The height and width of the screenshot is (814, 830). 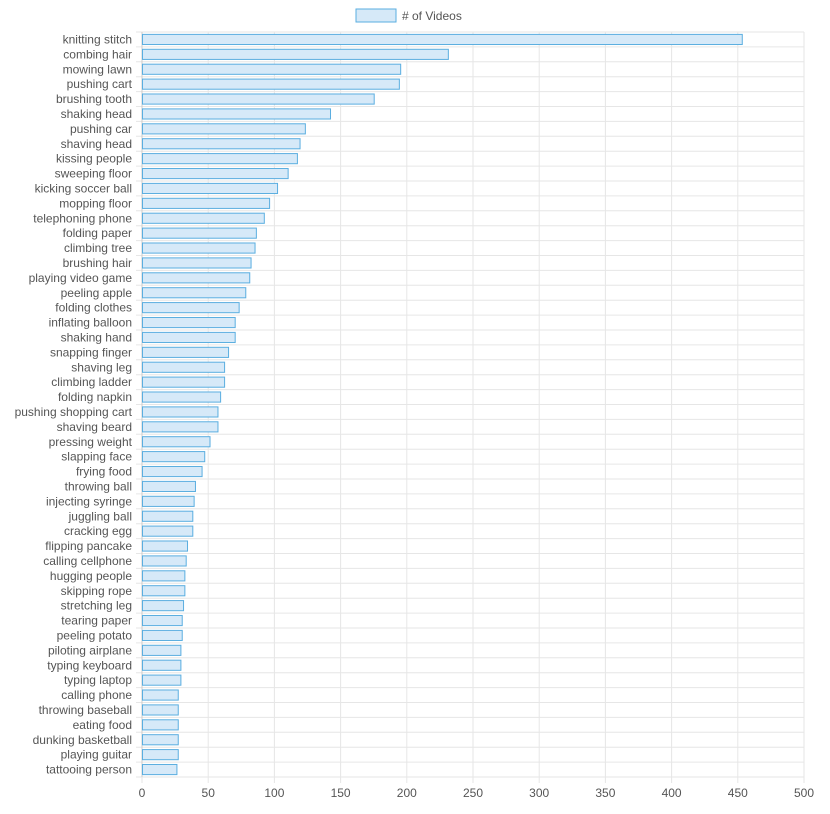 What do you see at coordinates (96, 457) in the screenshot?
I see `category-label: slapping face` at bounding box center [96, 457].